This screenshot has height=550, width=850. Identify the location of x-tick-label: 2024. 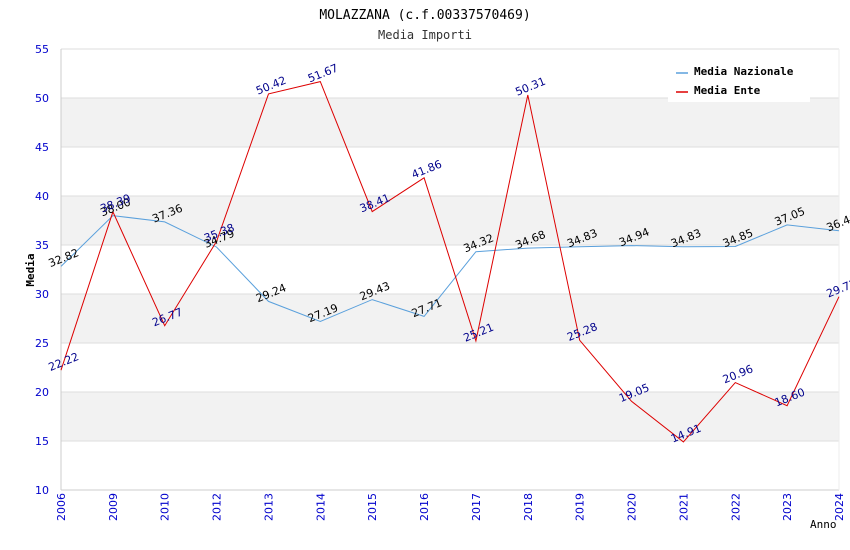
(839, 507).